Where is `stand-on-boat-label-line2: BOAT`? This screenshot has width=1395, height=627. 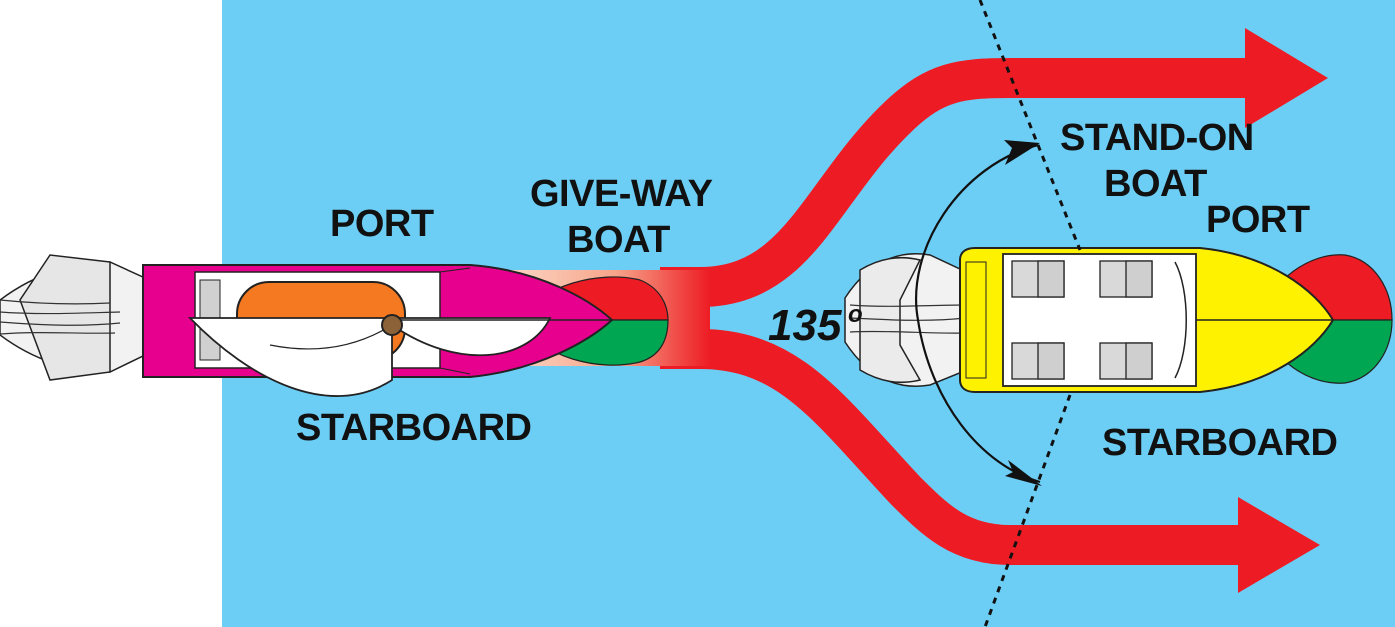
stand-on-boat-label-line2: BOAT is located at coordinates (1155, 184).